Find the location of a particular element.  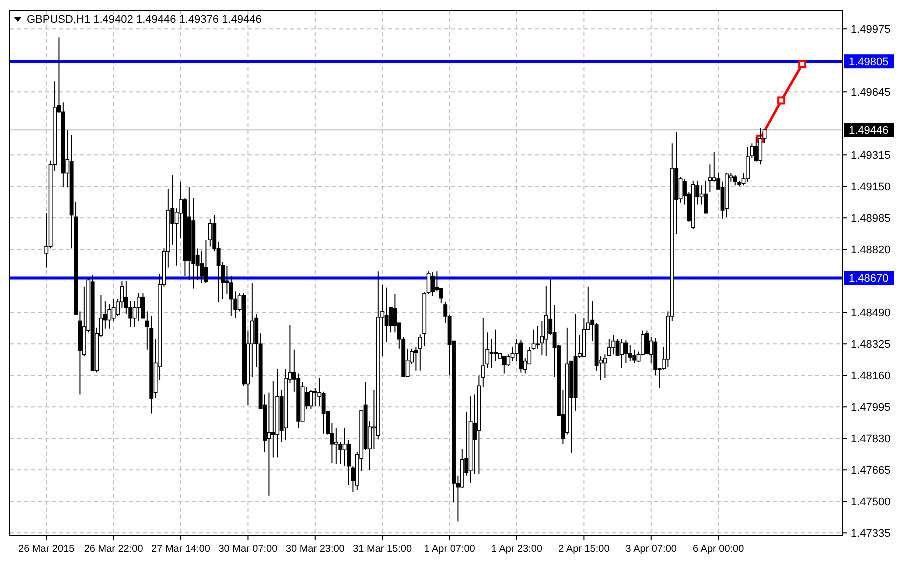

y-tick-label: 1.48490 is located at coordinates (871, 313).